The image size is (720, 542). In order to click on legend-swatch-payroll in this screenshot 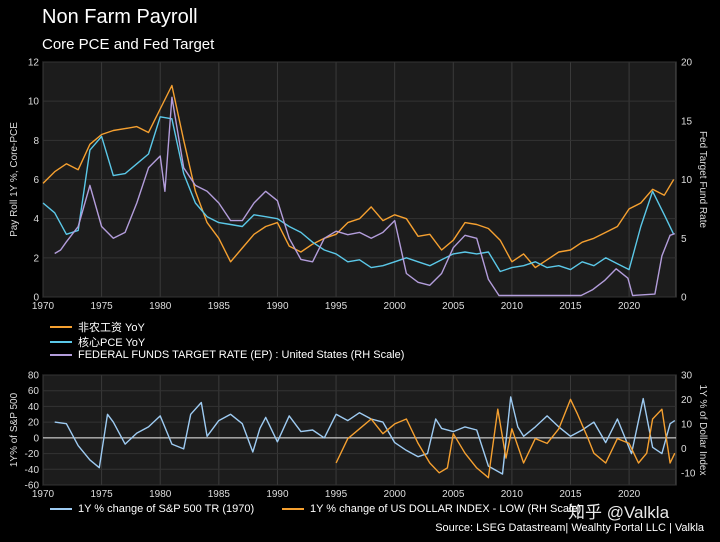, I will do `click(61, 327)`.